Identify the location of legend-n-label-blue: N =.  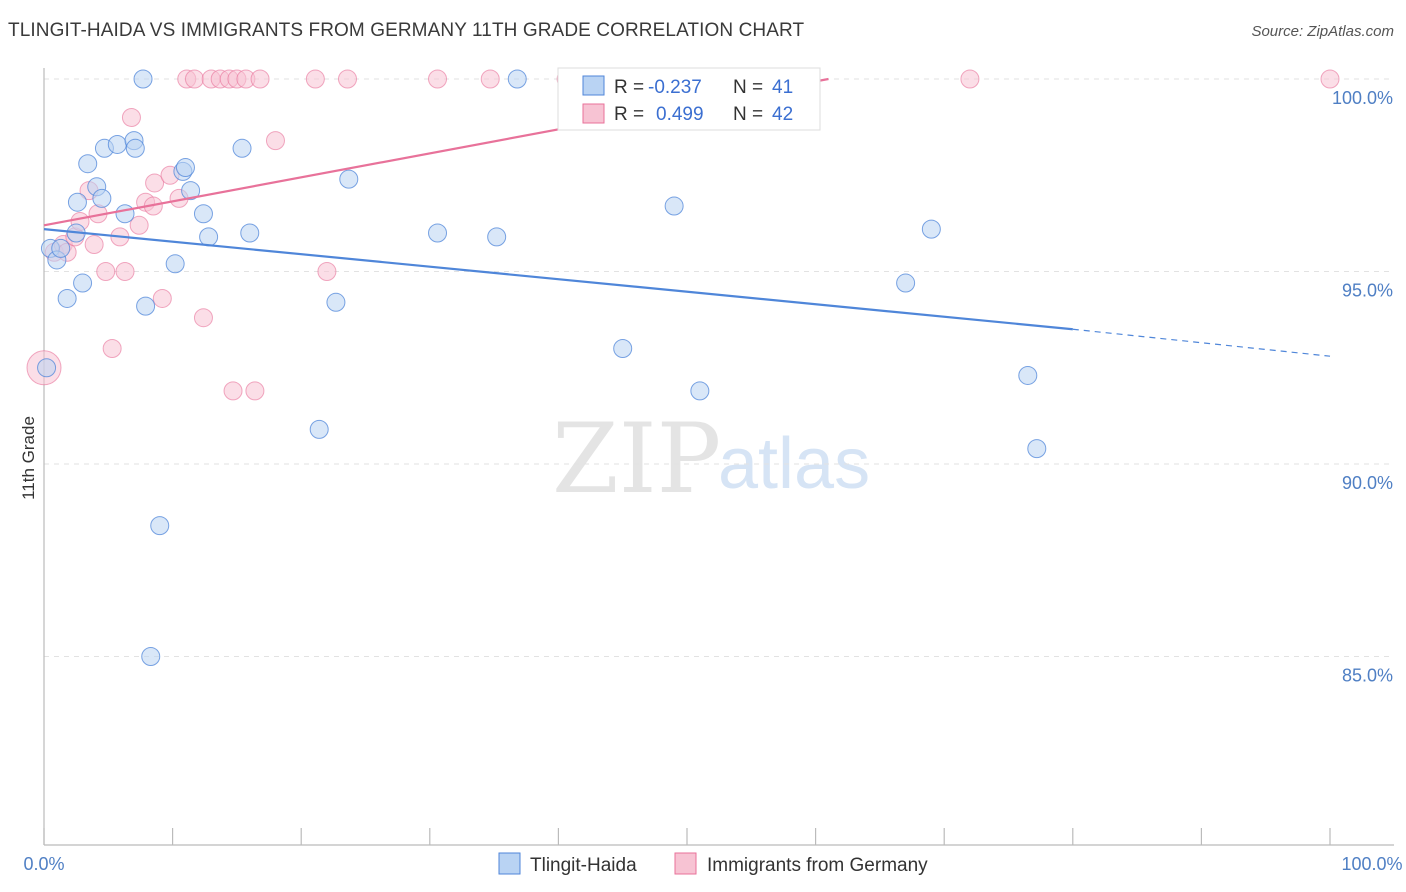
(748, 87).